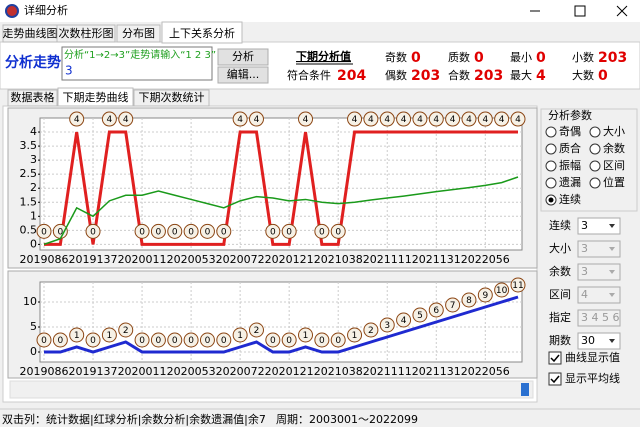 Image resolution: width=640 pixels, height=427 pixels. Describe the element at coordinates (580, 11) in the screenshot. I see `maximize-button` at that location.